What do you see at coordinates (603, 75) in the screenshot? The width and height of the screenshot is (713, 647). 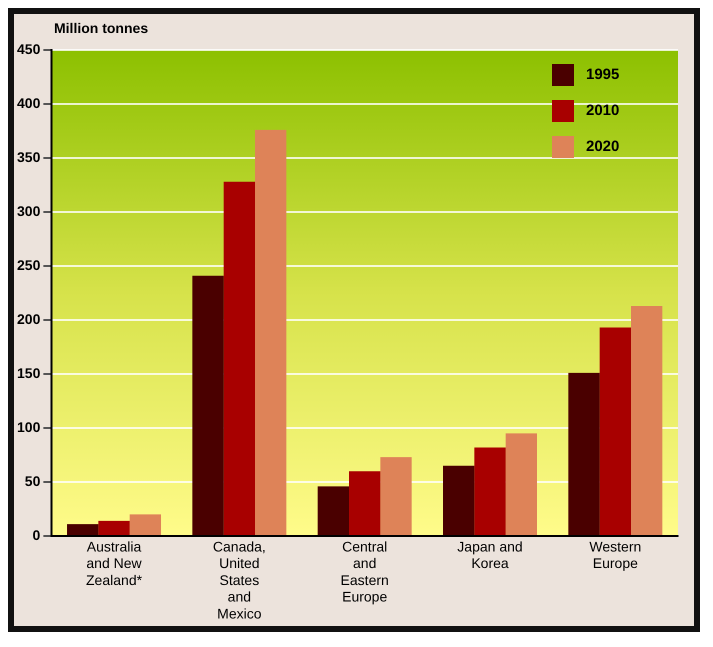 I see `legend-label: 1995` at bounding box center [603, 75].